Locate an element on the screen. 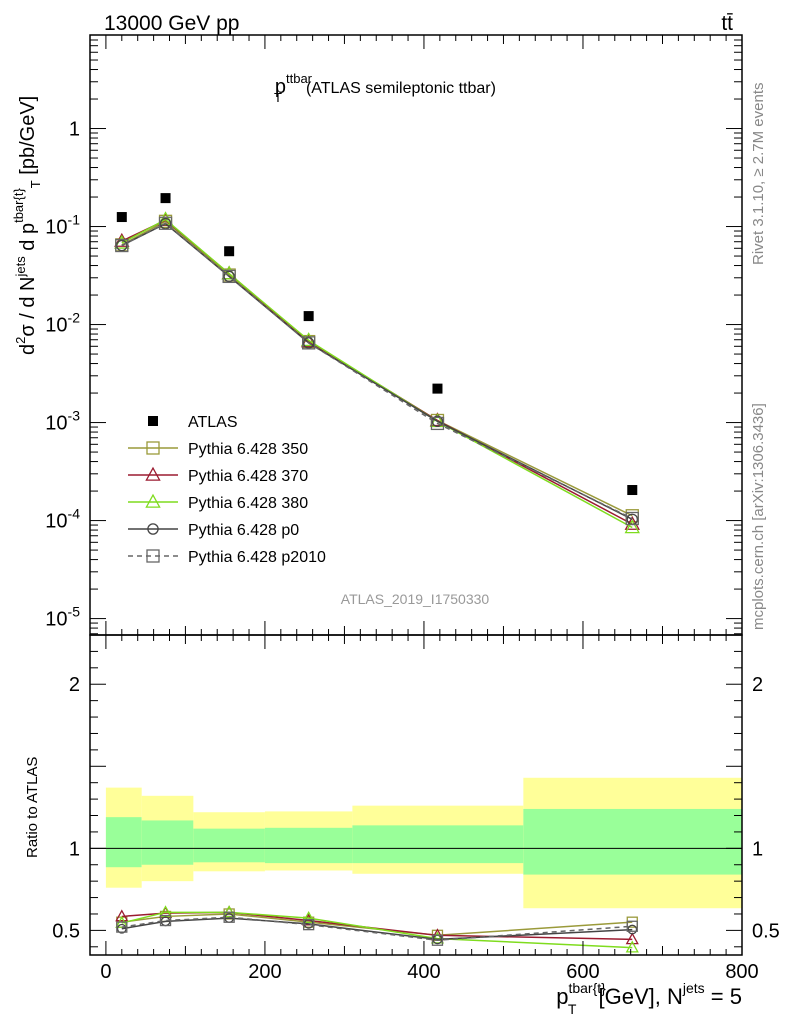  y-tick-label: 10⁻¹ is located at coordinates (62, 225).